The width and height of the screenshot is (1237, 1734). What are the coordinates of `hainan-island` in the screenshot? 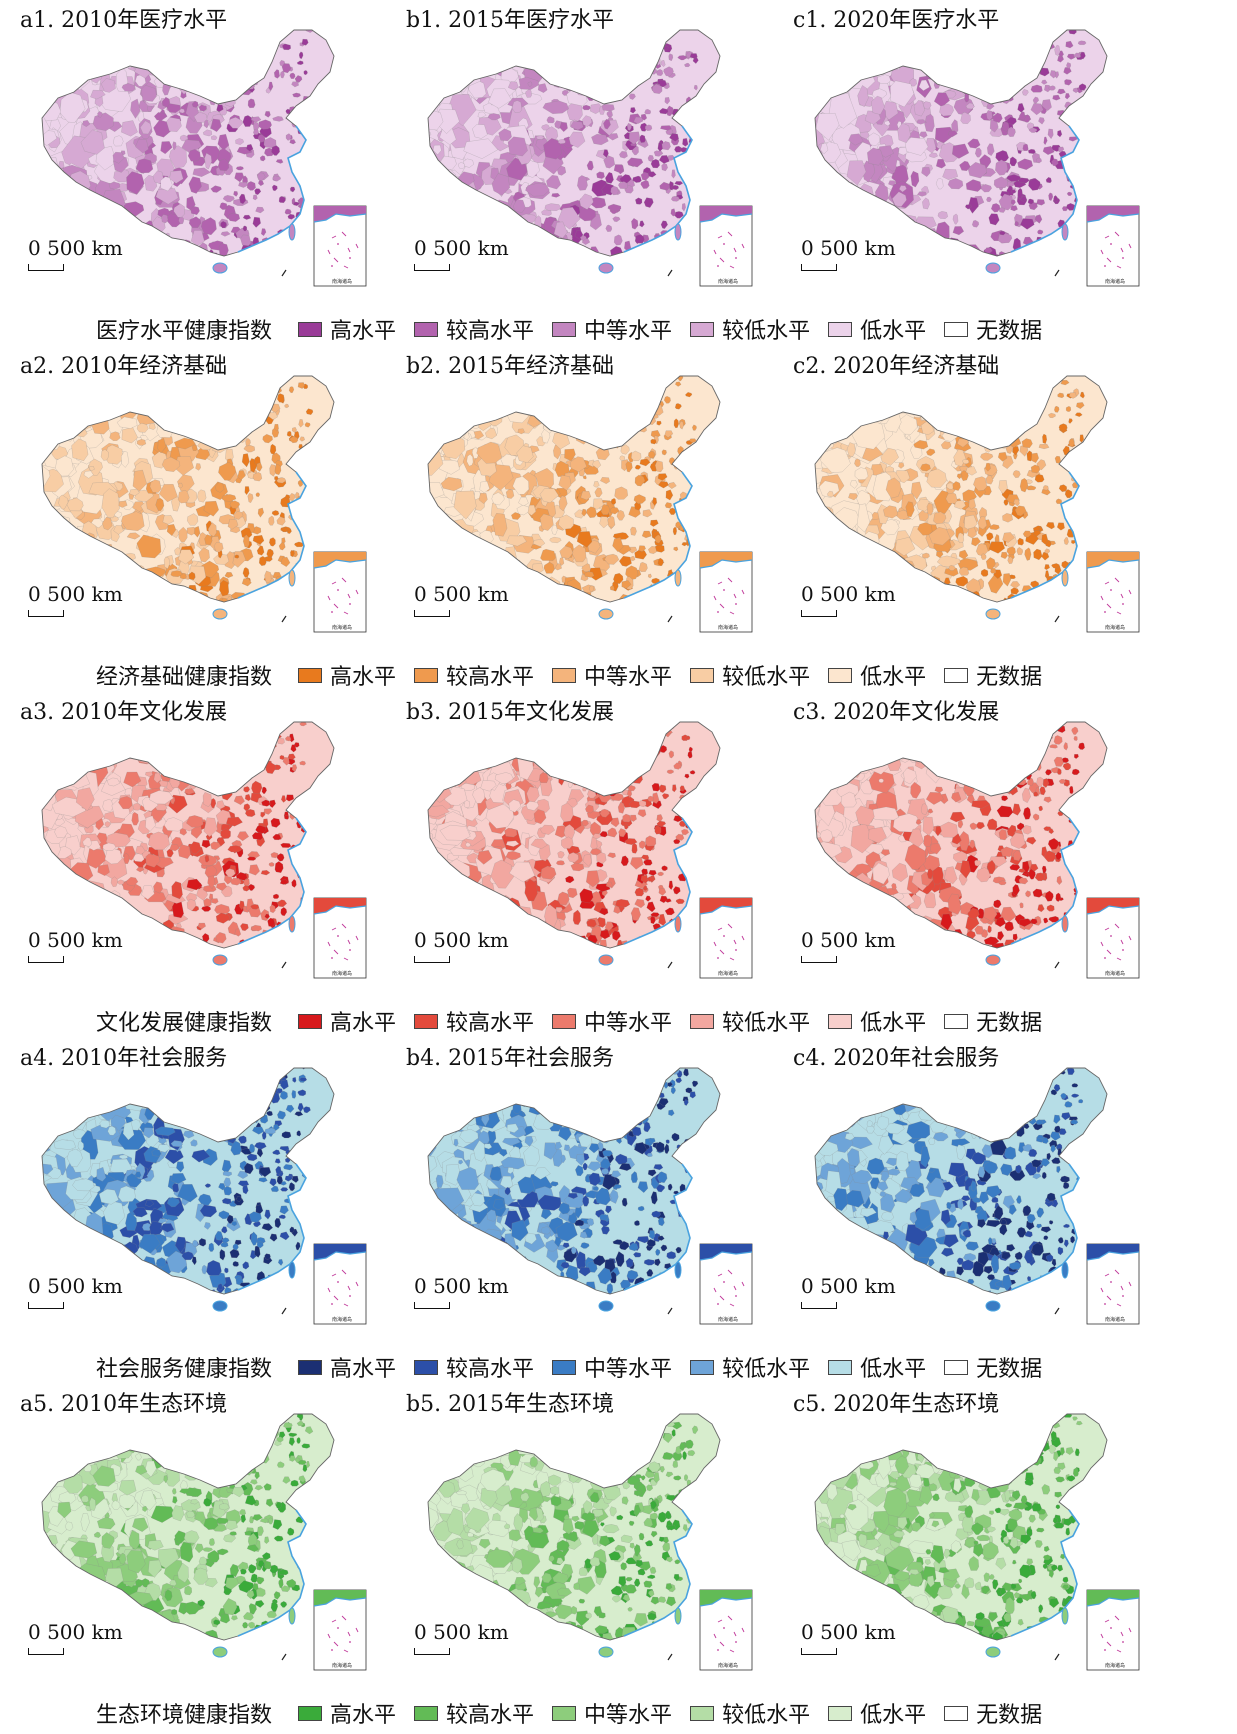 It's located at (993, 268).